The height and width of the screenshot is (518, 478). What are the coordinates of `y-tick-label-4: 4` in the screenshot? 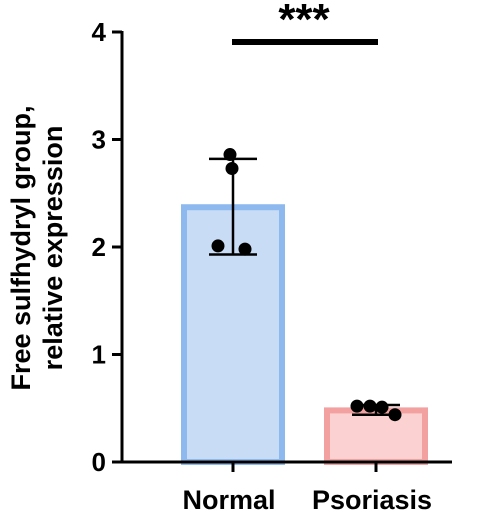 It's located at (99, 32).